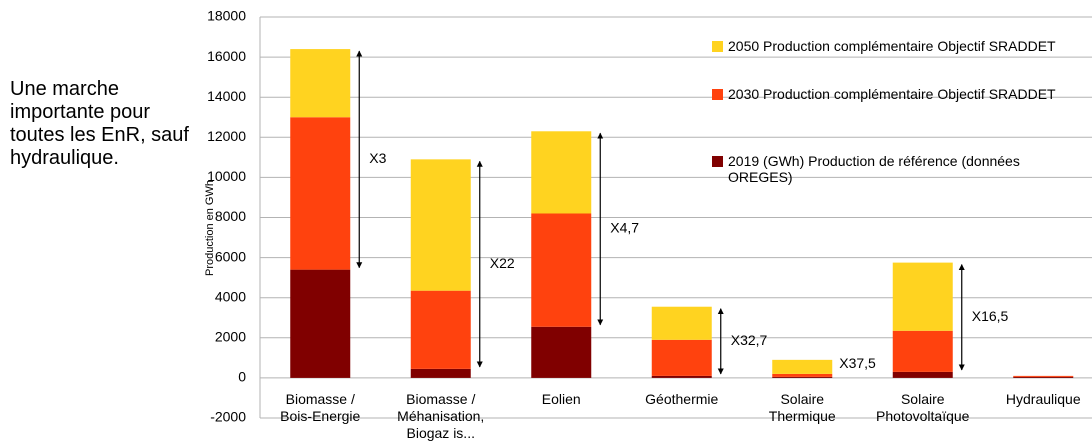 Image resolution: width=1092 pixels, height=448 pixels. What do you see at coordinates (624, 228) in the screenshot?
I see `annotation: X4,7` at bounding box center [624, 228].